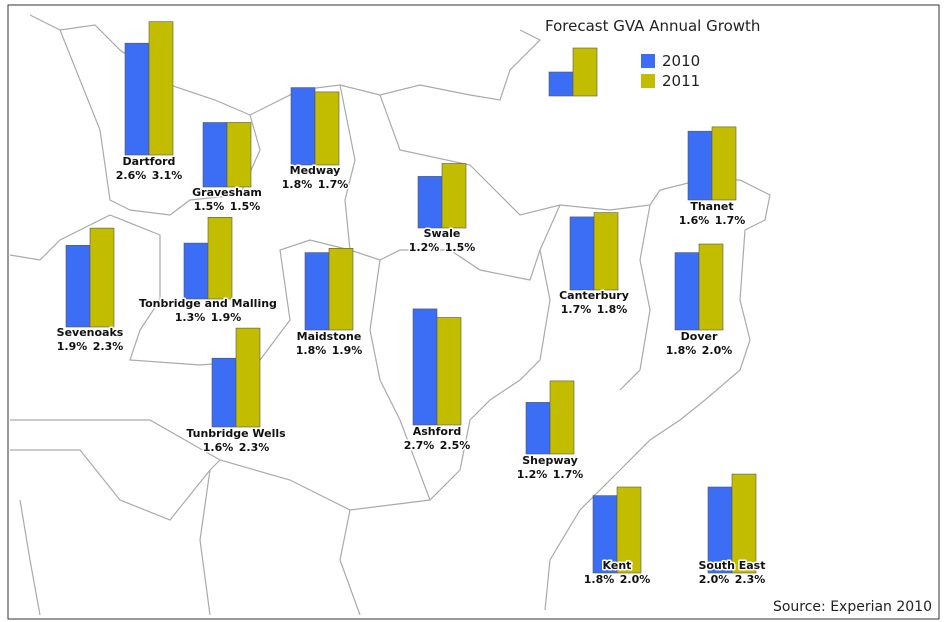  I want to click on region-label: Tonbridge and Malling, so click(208, 303).